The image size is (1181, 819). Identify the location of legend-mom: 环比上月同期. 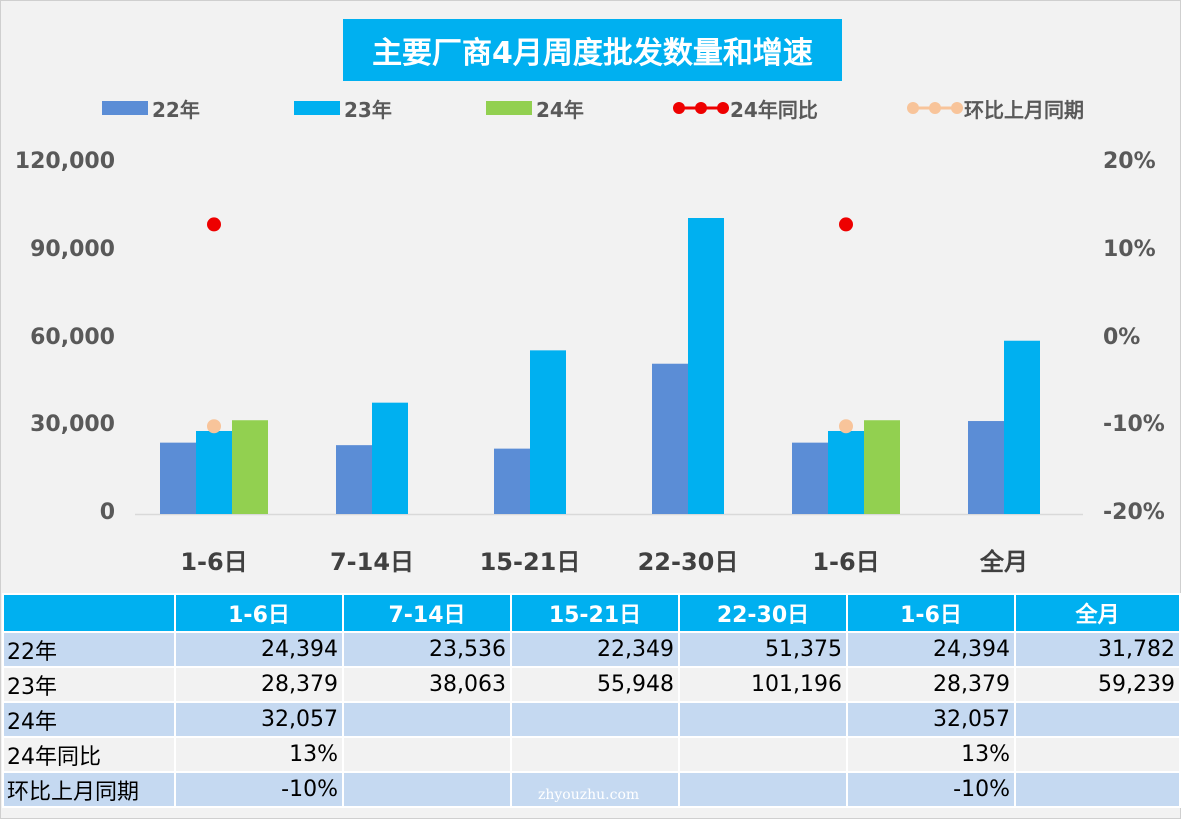
(995, 108).